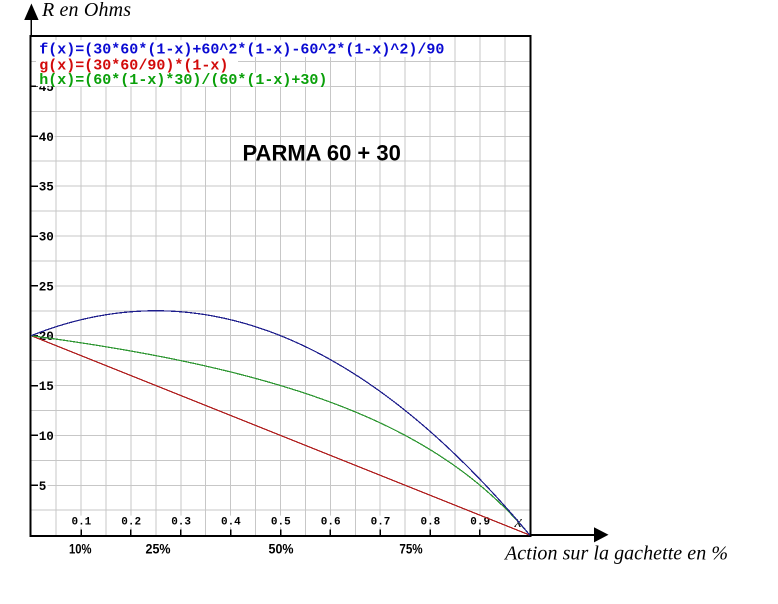 This screenshot has height=604, width=778. I want to click on svg-text: PARMA 60 + 30, so click(322, 153).